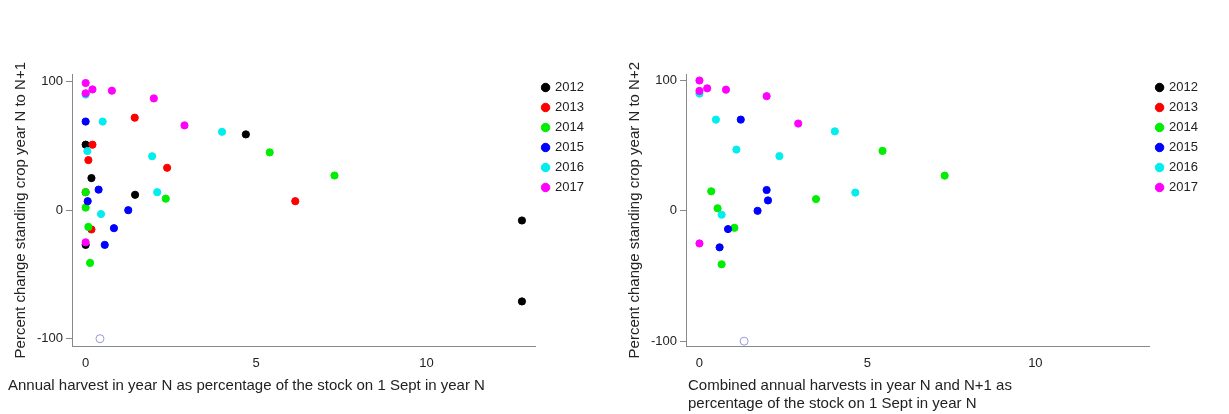  What do you see at coordinates (850, 394) in the screenshot?
I see `x-axis-title: Combined annual harvests in year N and N+1 as percentage of the stock on 1 Sept in year N` at bounding box center [850, 394].